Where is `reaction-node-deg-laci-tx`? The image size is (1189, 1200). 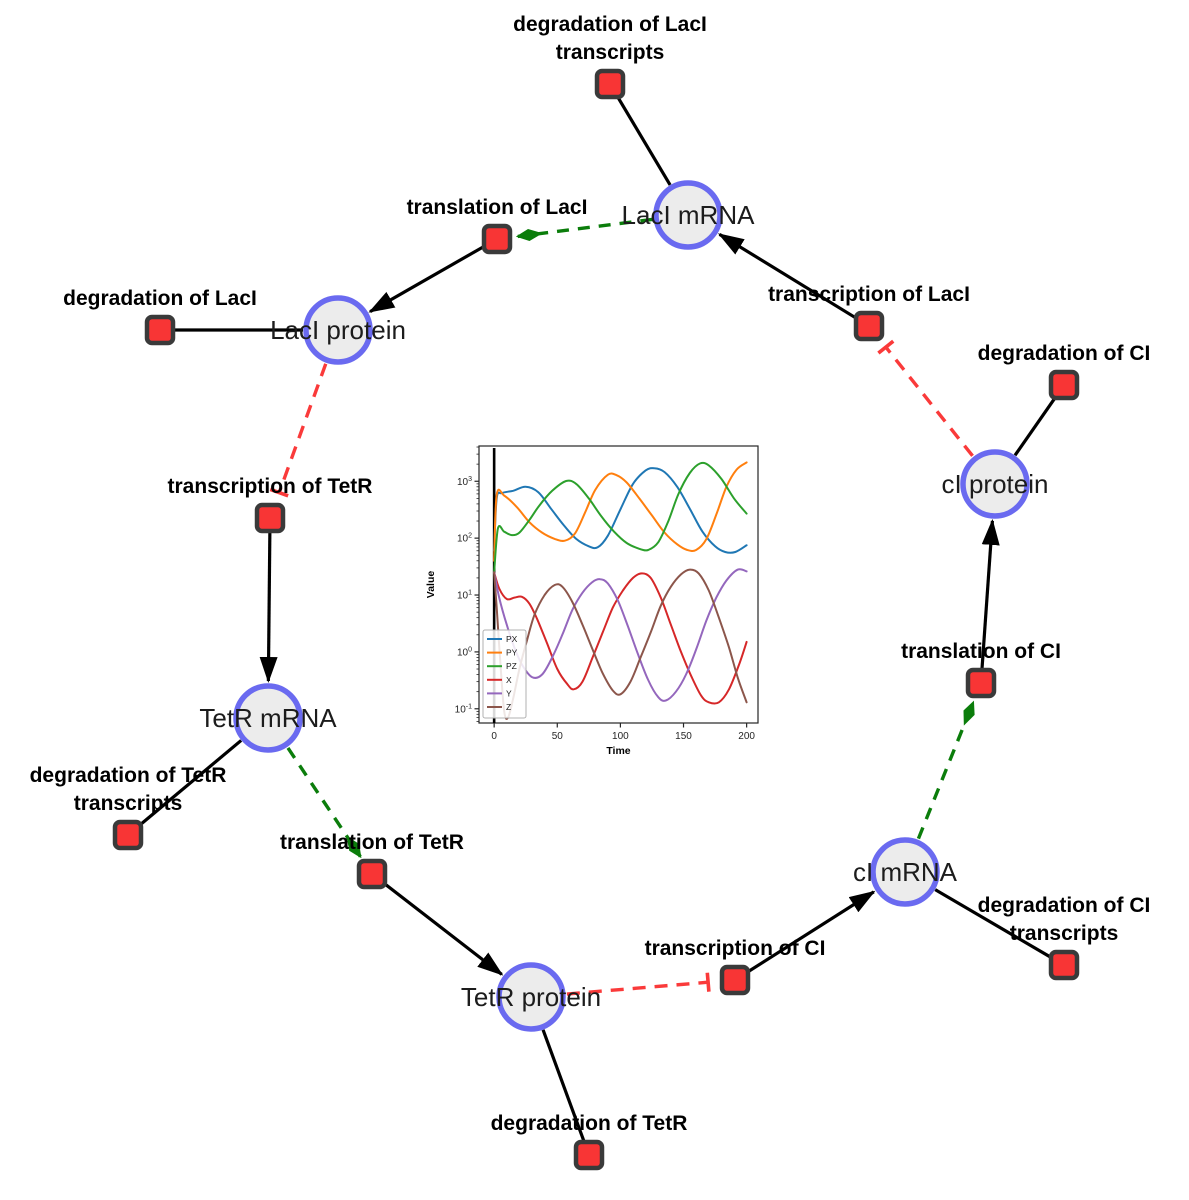
reaction-node-deg-laci-tx is located at coordinates (610, 84).